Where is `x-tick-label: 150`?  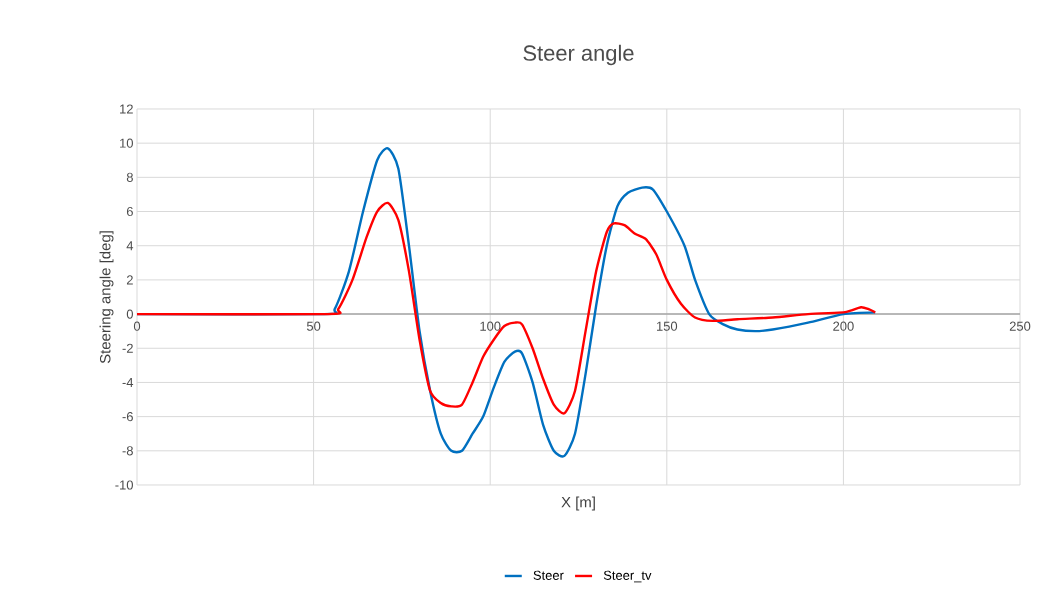
x-tick-label: 150 is located at coordinates (667, 326).